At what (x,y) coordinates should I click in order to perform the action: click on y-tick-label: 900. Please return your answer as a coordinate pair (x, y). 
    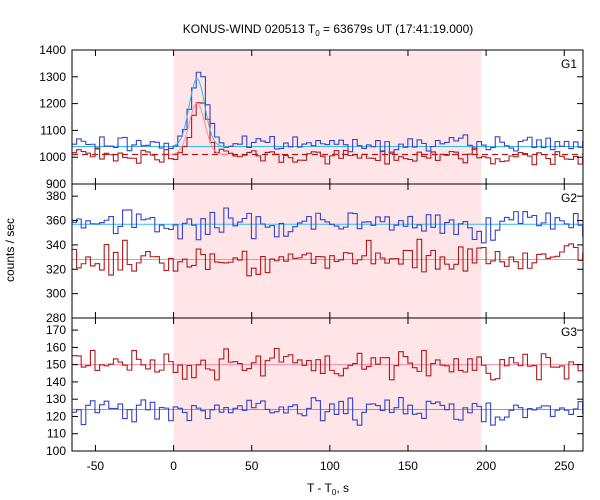
    Looking at the image, I should click on (56, 184).